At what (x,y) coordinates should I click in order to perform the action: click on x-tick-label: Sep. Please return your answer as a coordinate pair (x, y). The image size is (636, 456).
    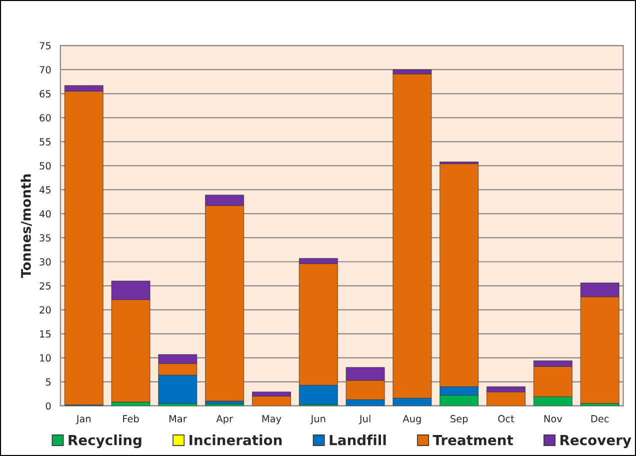
    Looking at the image, I should click on (459, 419).